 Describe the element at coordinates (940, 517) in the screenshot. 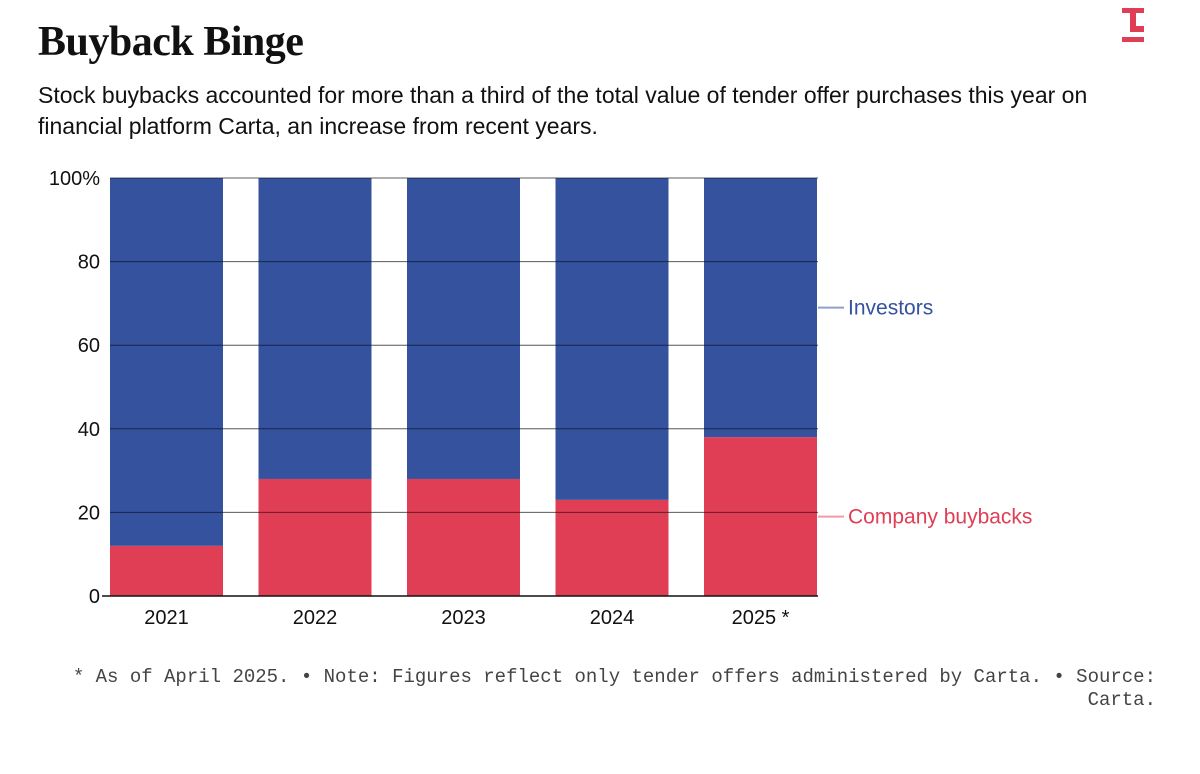

I see `legend-label-buybacks: Company buybacks` at that location.